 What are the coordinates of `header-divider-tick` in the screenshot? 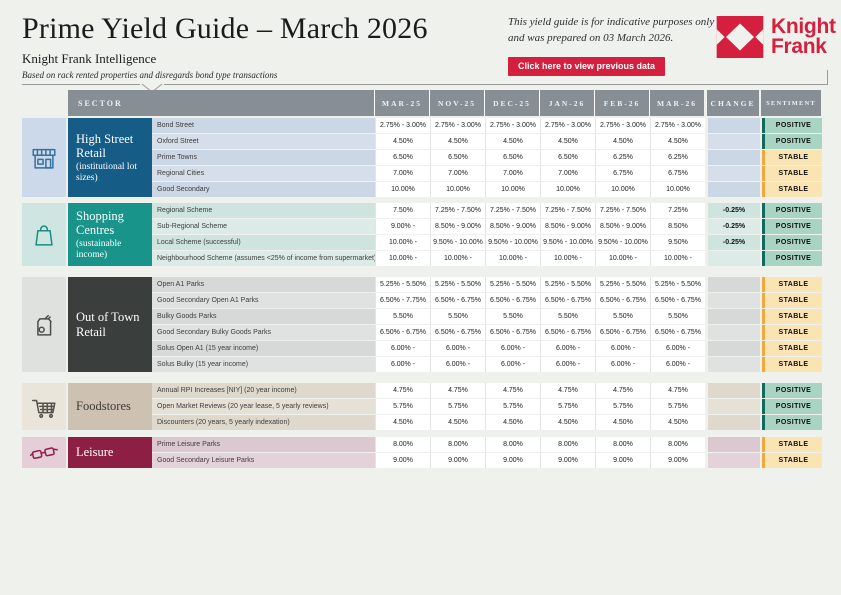 It's located at (827, 77).